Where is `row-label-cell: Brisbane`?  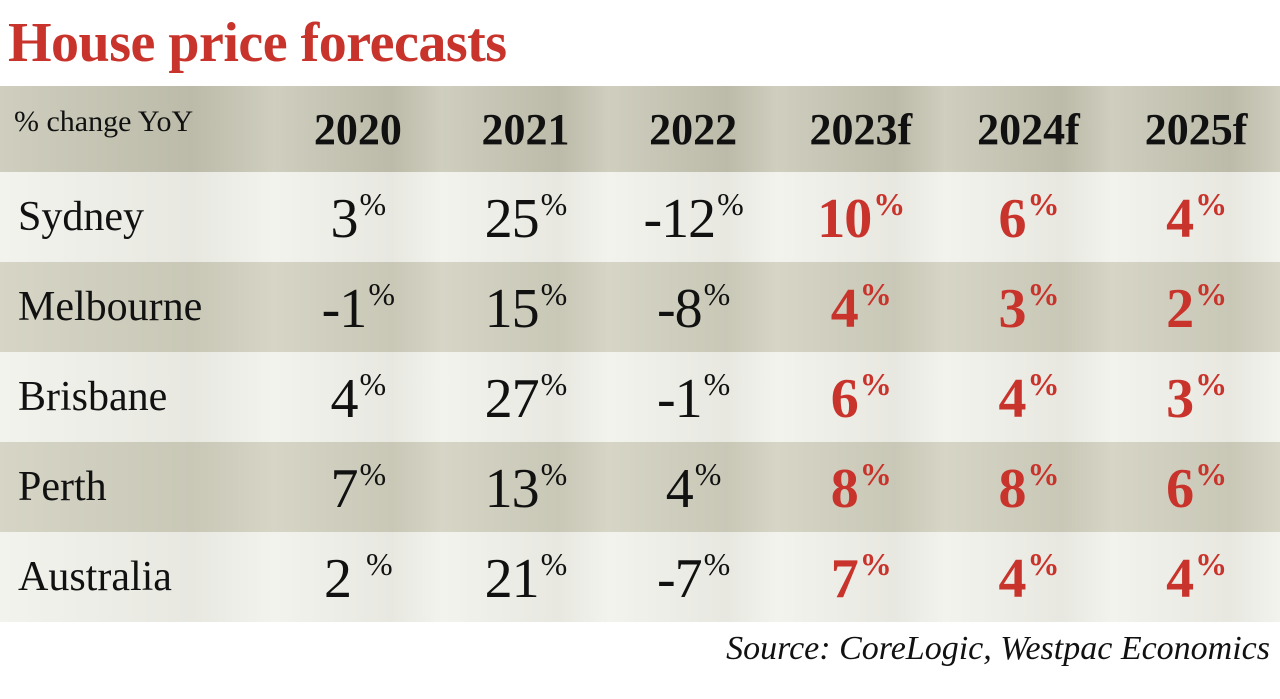 row-label-cell: Brisbane is located at coordinates (137, 397).